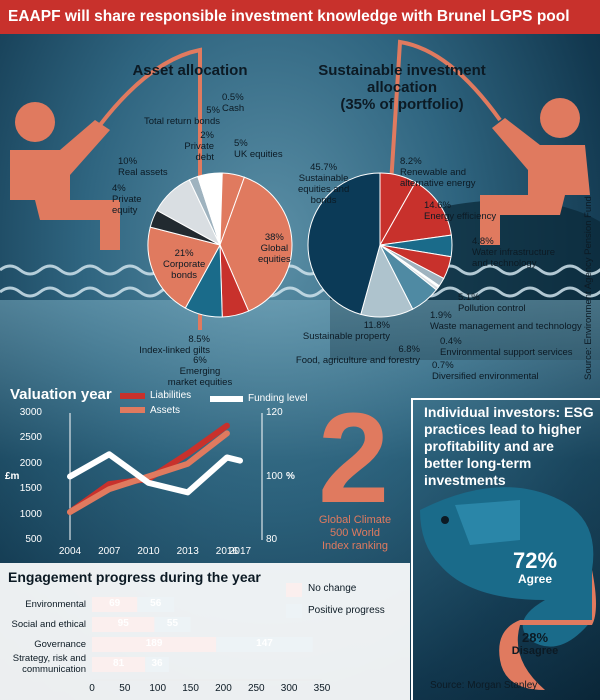 Image resolution: width=600 pixels, height=700 pixels. Describe the element at coordinates (535, 560) in the screenshot. I see `agree-pct: 72%` at that location.